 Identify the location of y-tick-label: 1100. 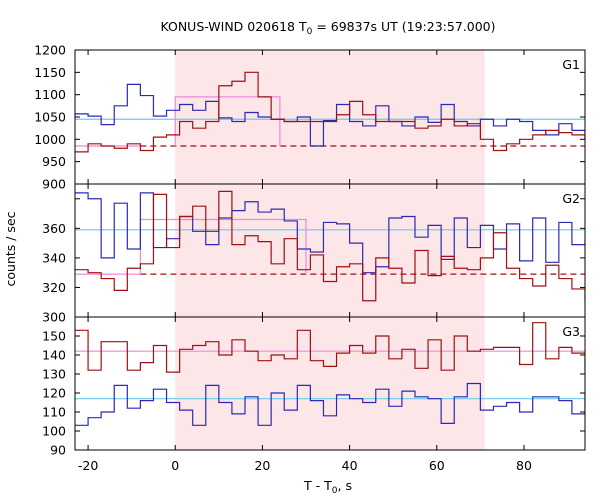
(50, 94).